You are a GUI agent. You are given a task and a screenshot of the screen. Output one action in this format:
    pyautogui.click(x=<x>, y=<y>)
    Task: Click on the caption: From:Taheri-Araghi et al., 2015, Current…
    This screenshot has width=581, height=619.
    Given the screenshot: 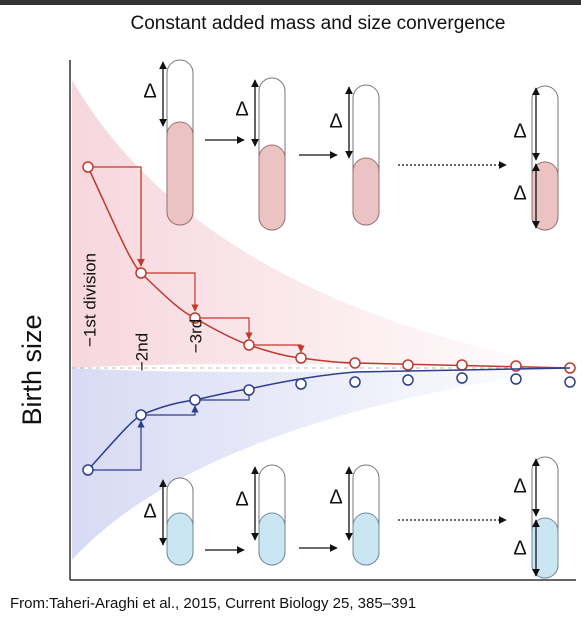 What is the action you would take?
    pyautogui.click(x=213, y=603)
    